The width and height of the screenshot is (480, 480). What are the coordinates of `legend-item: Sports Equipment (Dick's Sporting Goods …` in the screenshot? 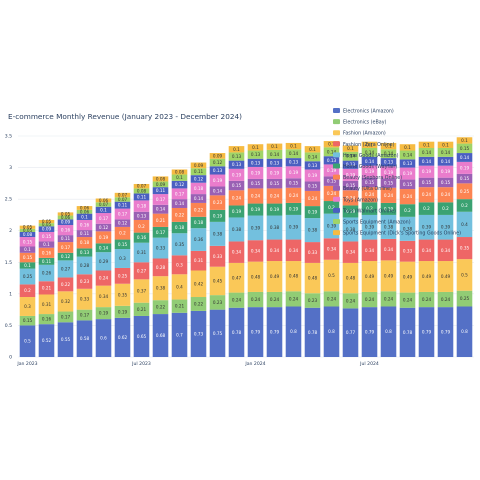 It's located at (397, 233).